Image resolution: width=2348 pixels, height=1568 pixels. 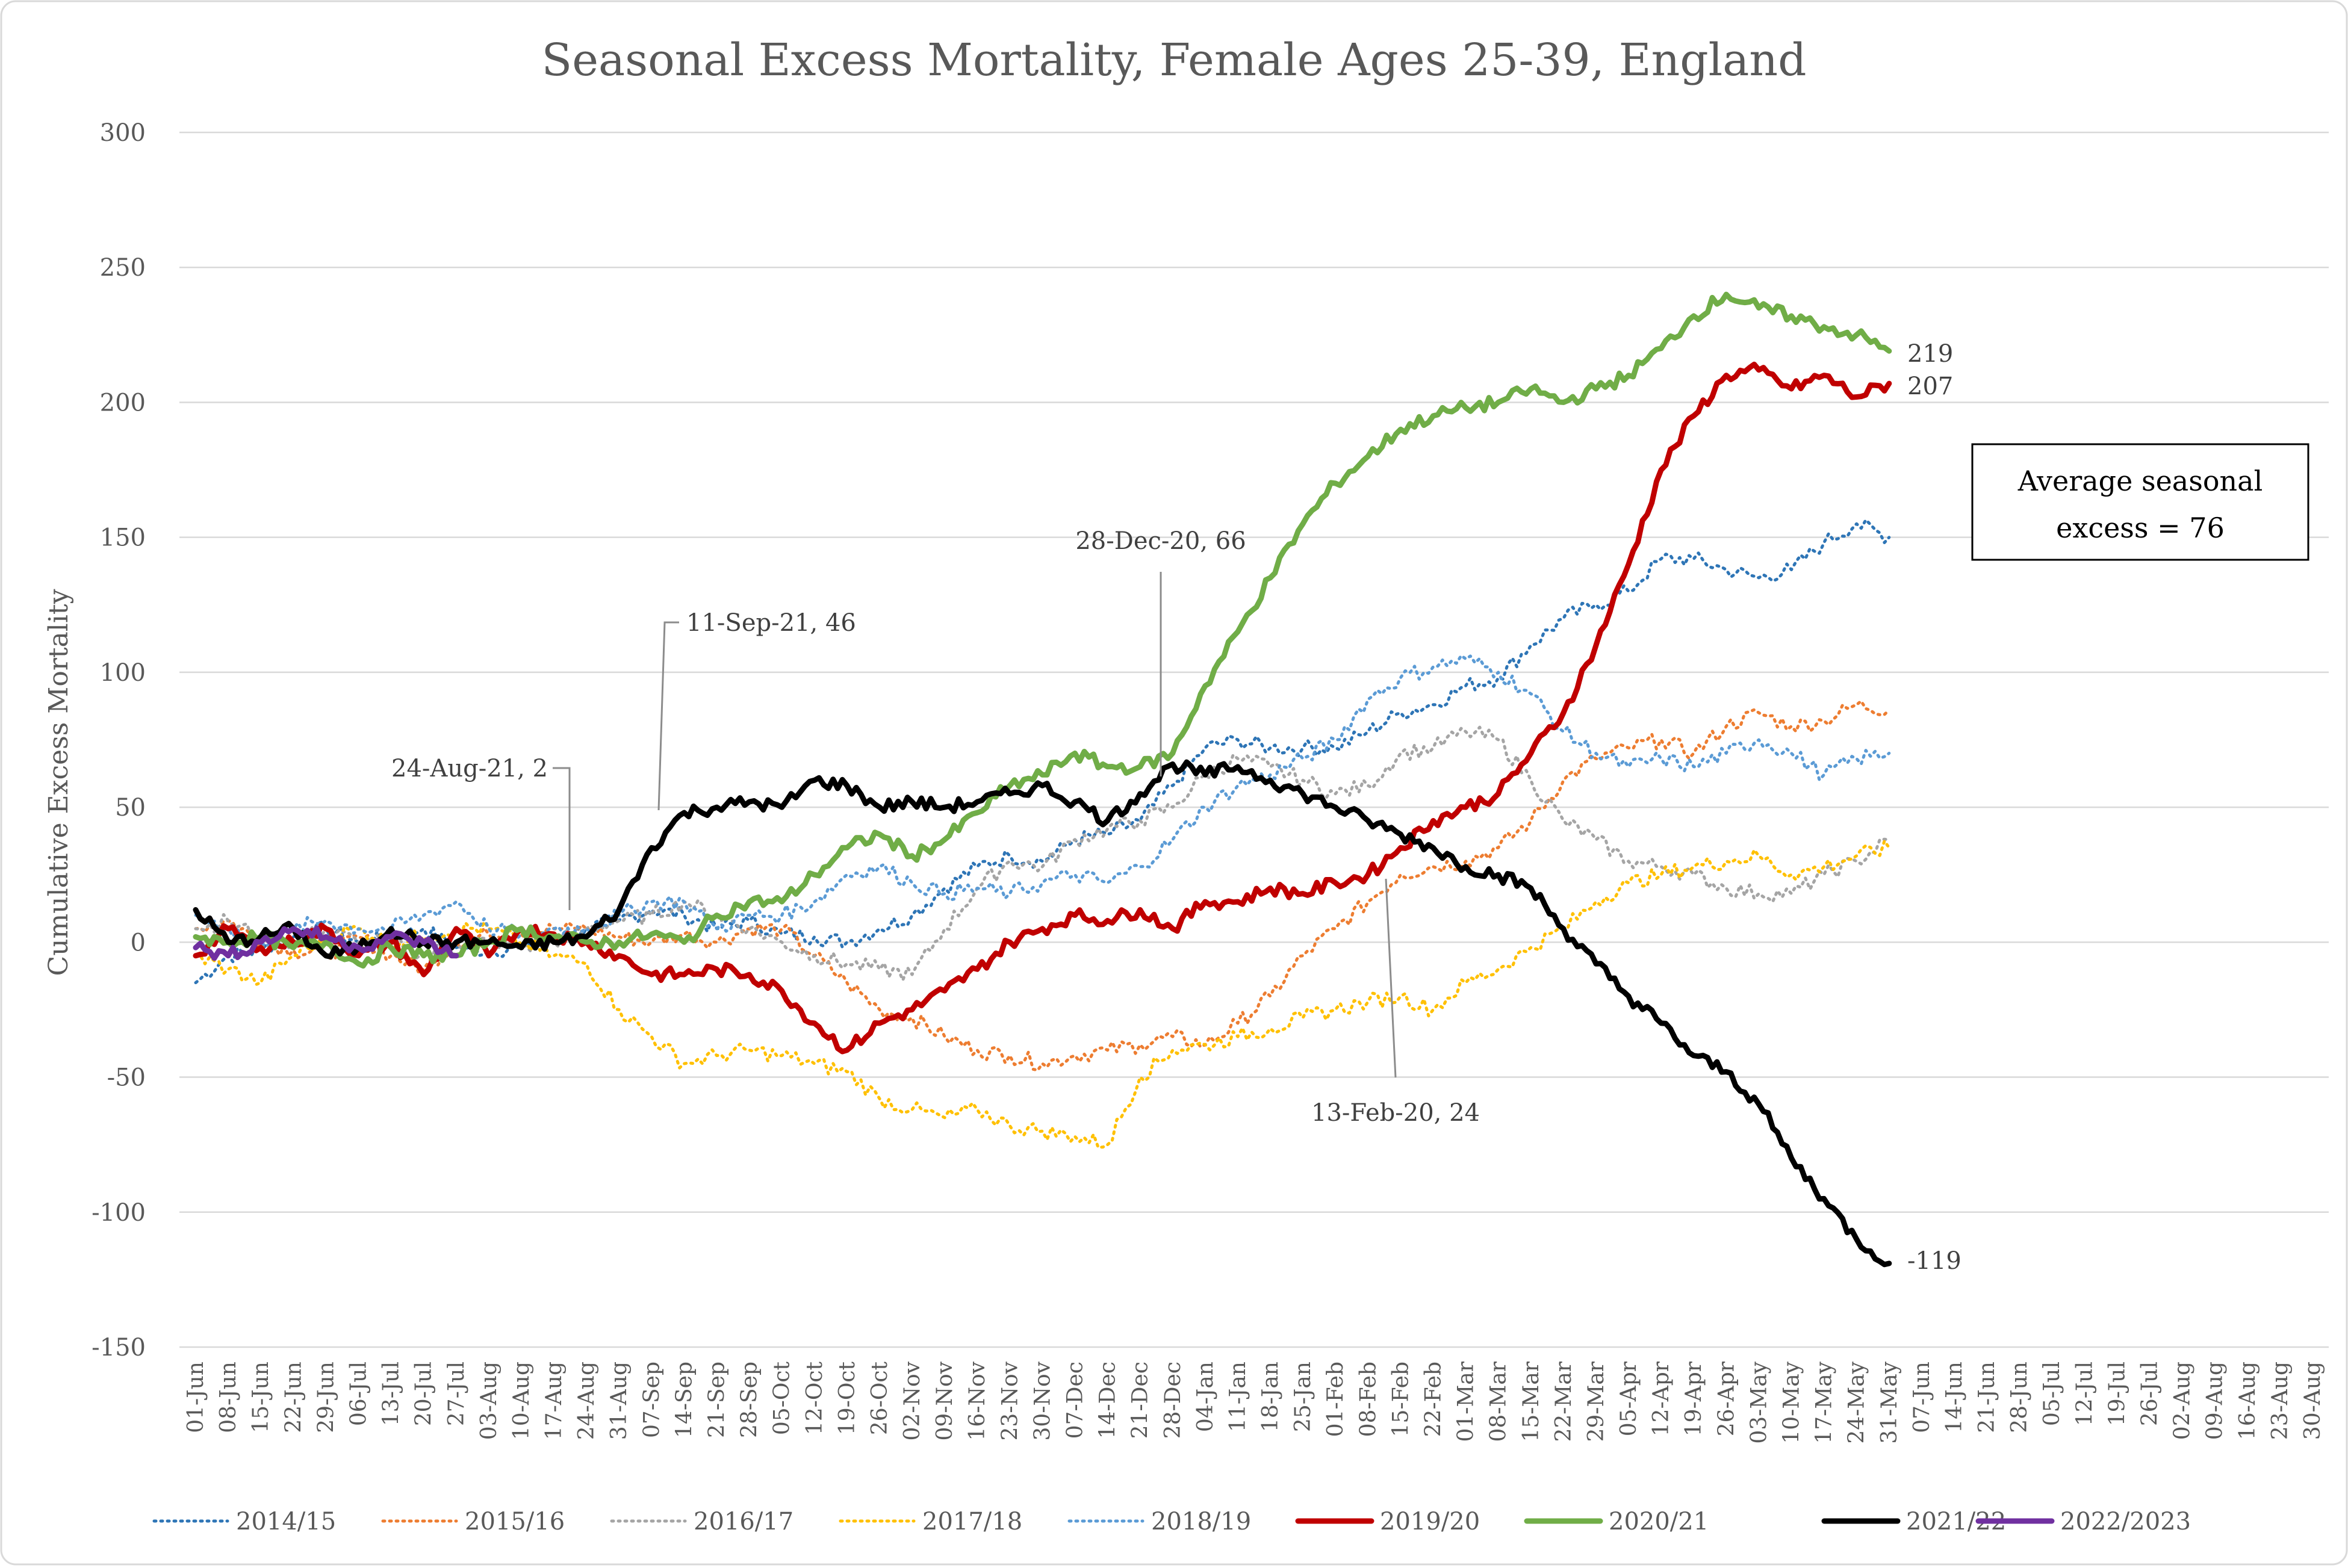 What do you see at coordinates (1335, 1399) in the screenshot?
I see `x-tick-label: 01-Feb` at bounding box center [1335, 1399].